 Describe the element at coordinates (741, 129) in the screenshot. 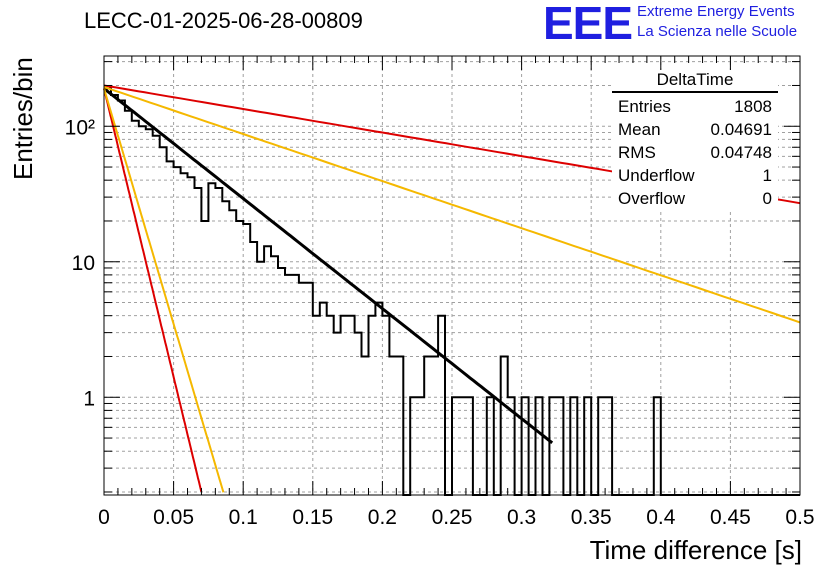

I see `stats-value: 0.04691` at that location.